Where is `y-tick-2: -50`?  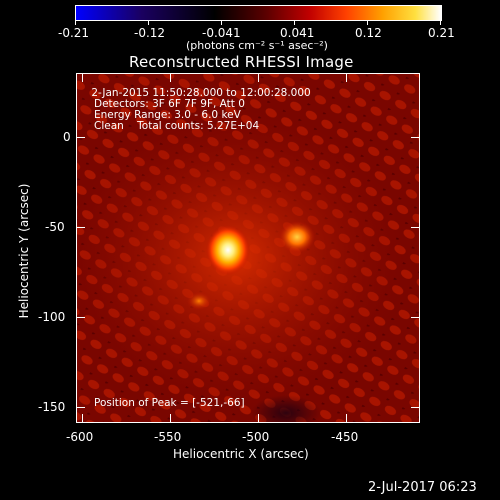 y-tick-2: -50 is located at coordinates (55, 227).